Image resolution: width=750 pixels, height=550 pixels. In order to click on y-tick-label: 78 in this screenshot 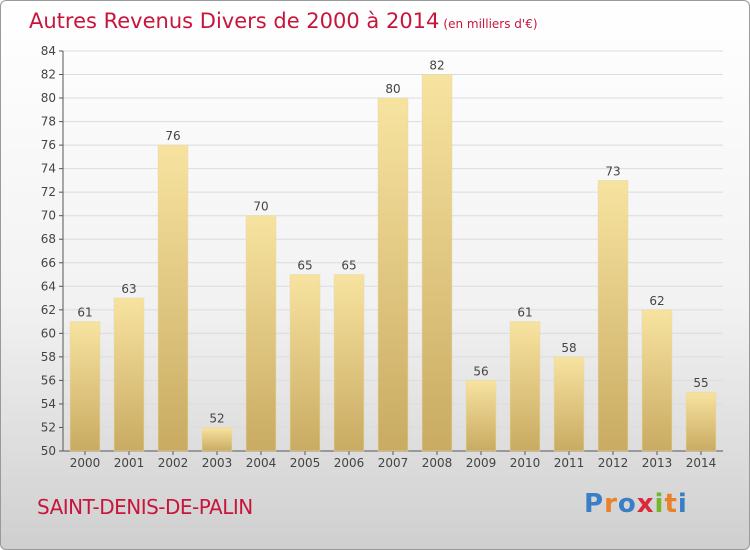, I will do `click(48, 122)`.